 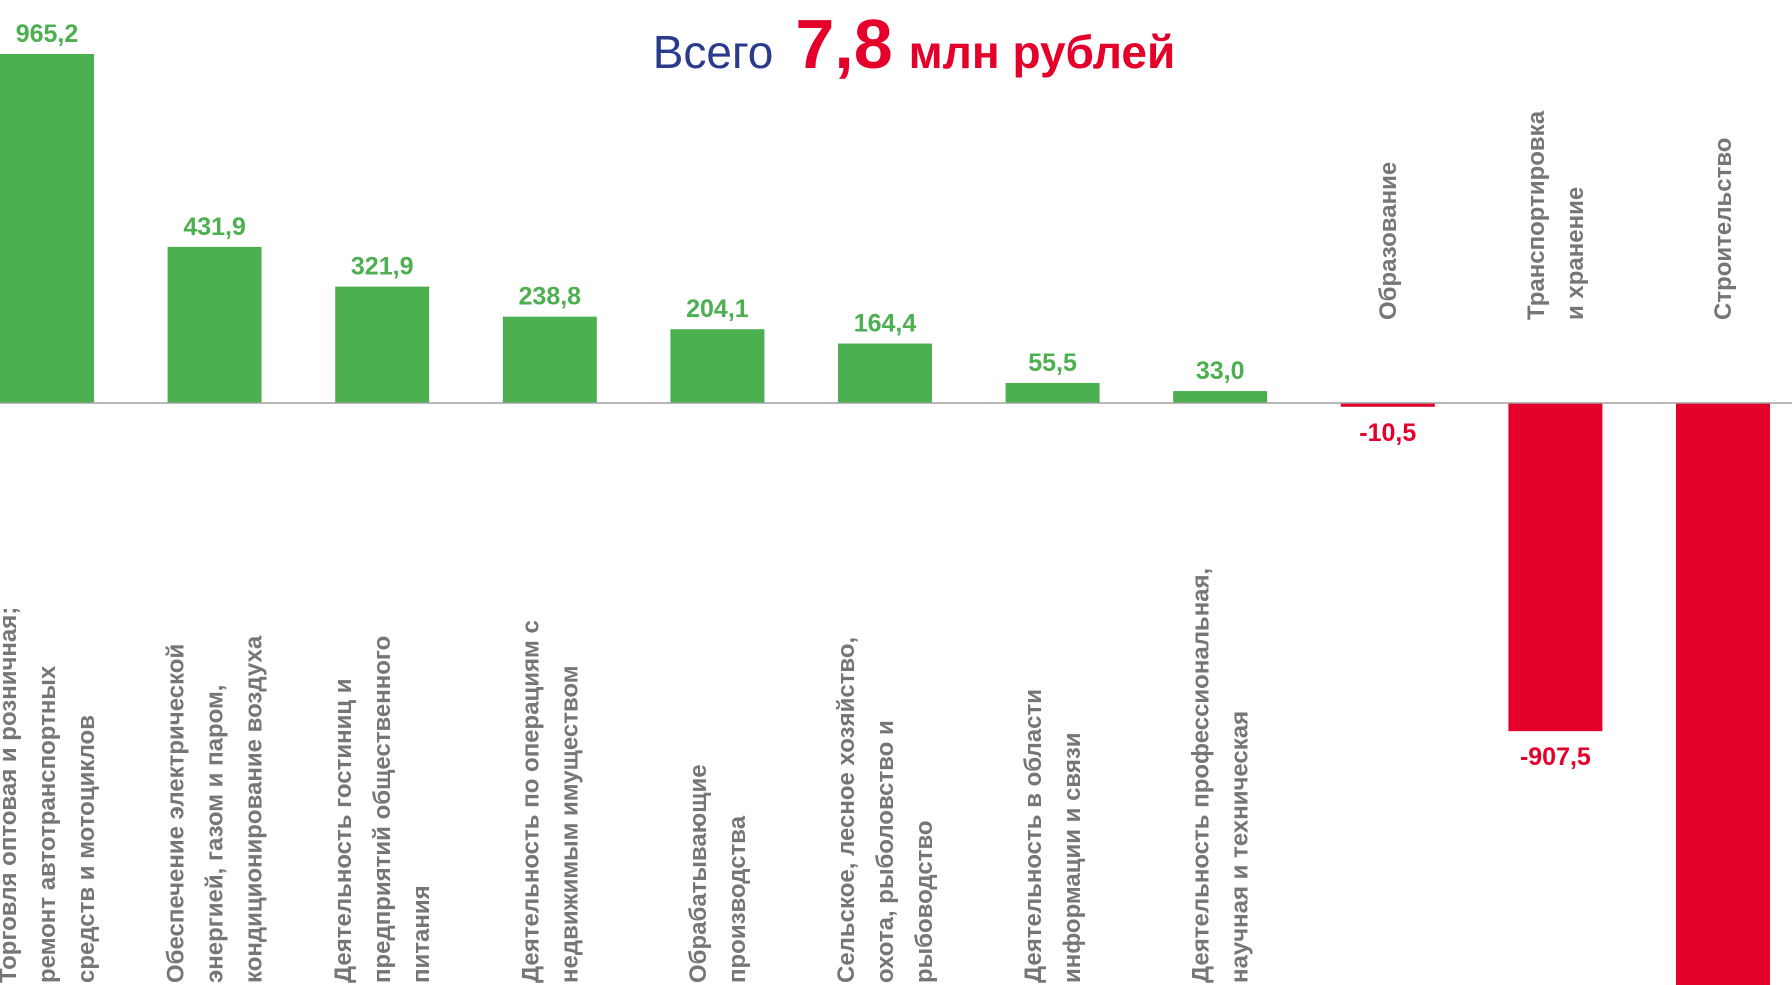 I want to click on value-label: 321,9, so click(x=382, y=267).